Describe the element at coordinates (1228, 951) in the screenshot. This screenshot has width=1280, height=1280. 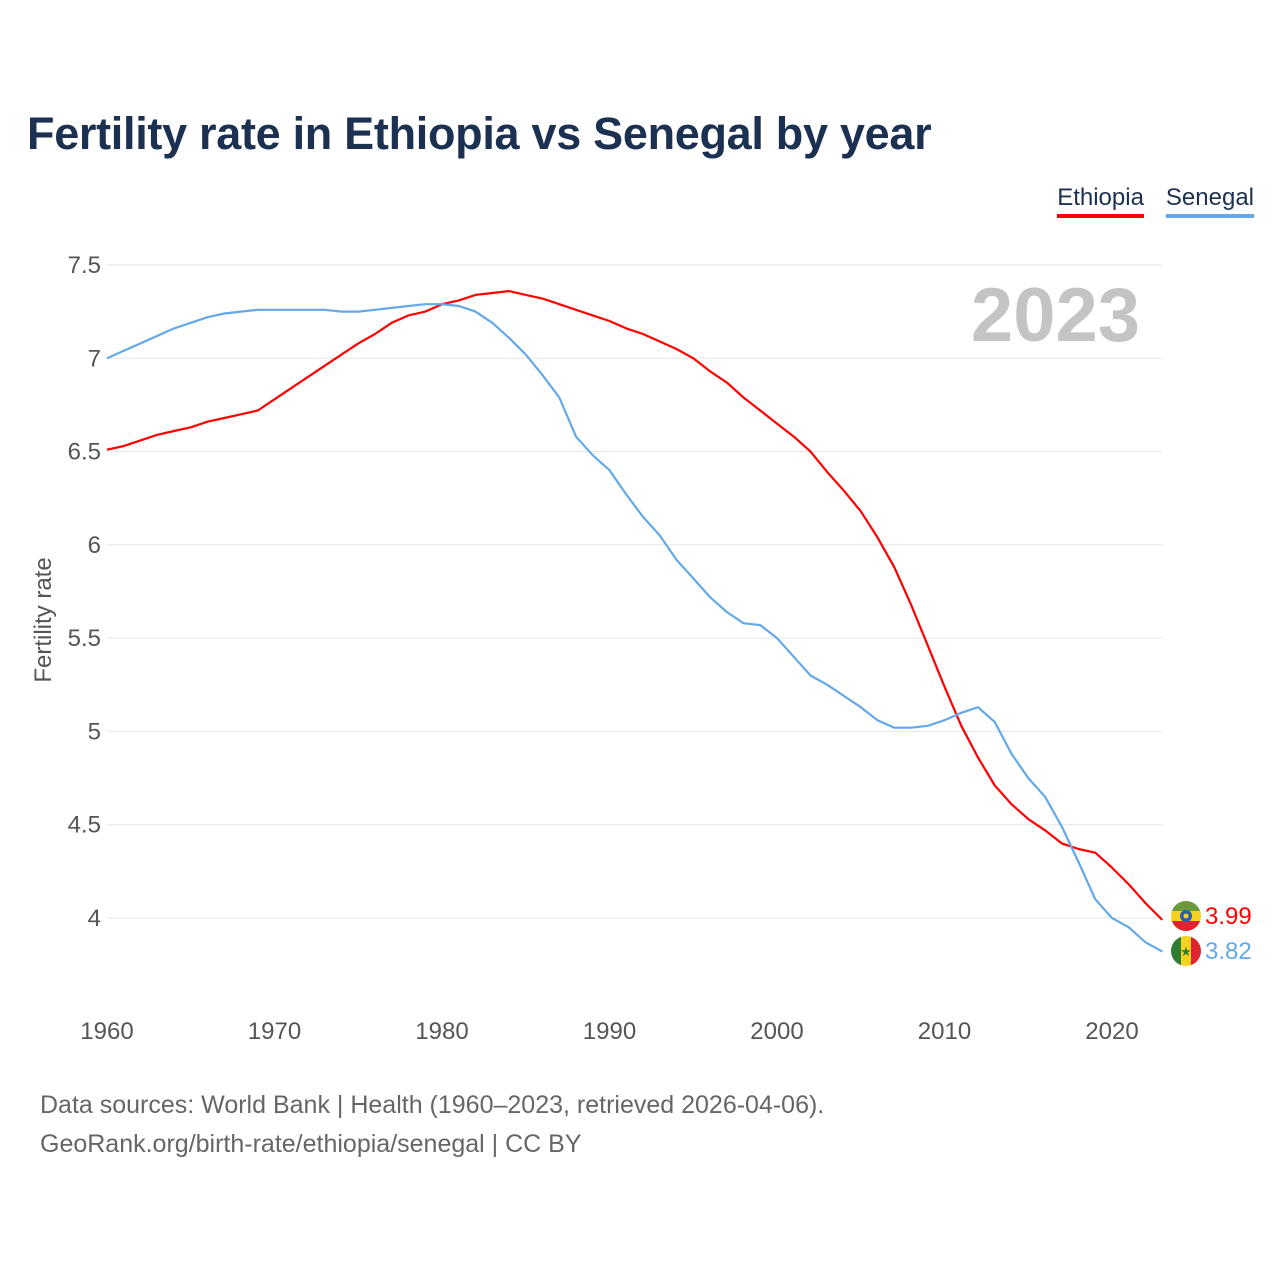
I see `end-value-label-senegal: 3.82` at that location.